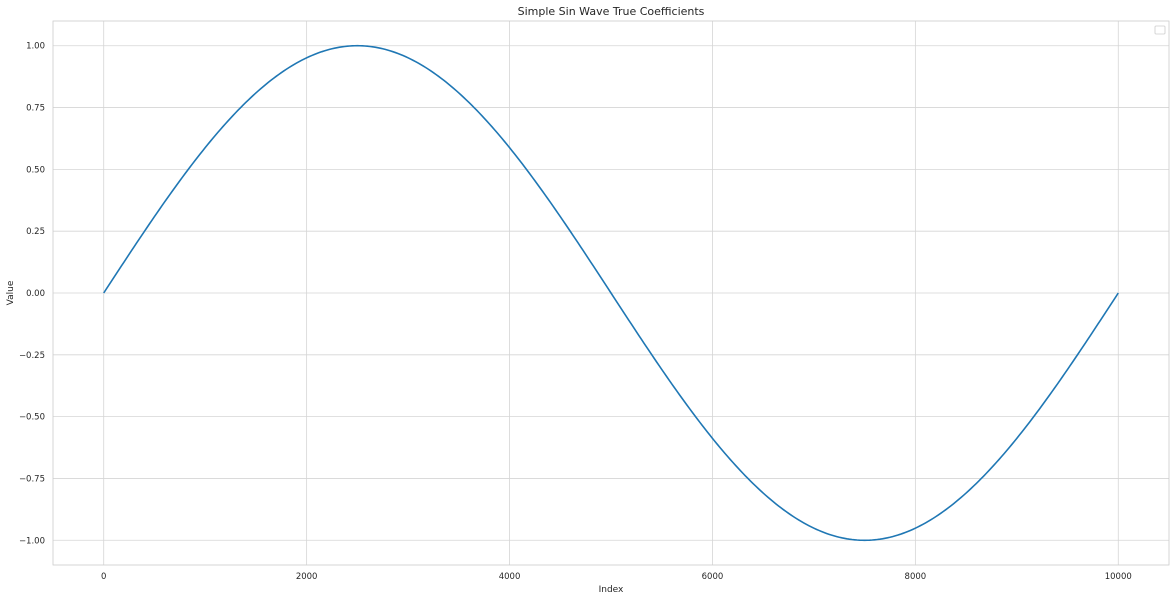 This screenshot has width=1175, height=601. I want to click on y-tick-label: −0.75, so click(32, 479).